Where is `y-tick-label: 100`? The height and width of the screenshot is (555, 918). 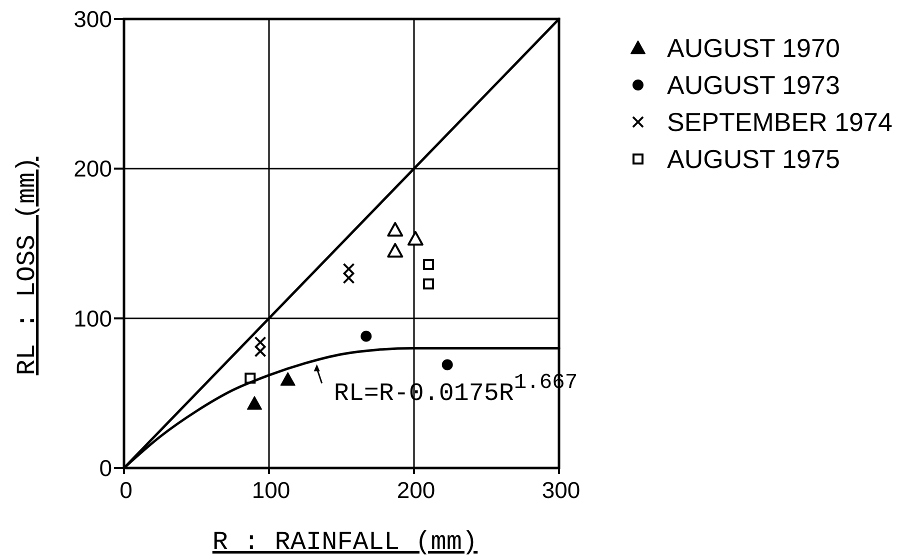
y-tick-label: 100 is located at coordinates (93, 318).